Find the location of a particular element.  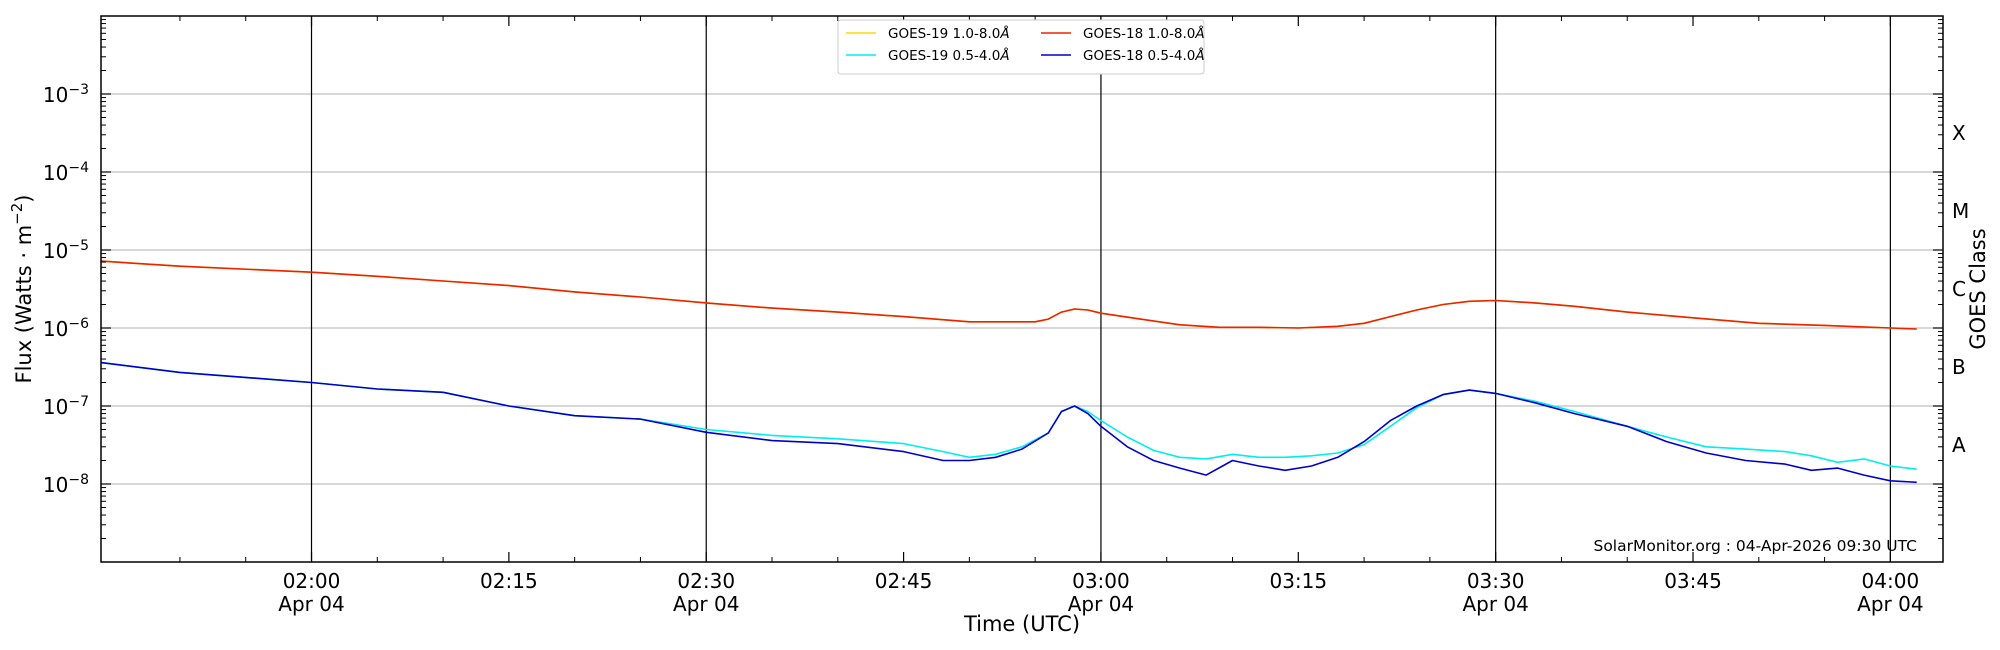

legend-label: GOES-18 1.0-8.0Å is located at coordinates (1144, 33).